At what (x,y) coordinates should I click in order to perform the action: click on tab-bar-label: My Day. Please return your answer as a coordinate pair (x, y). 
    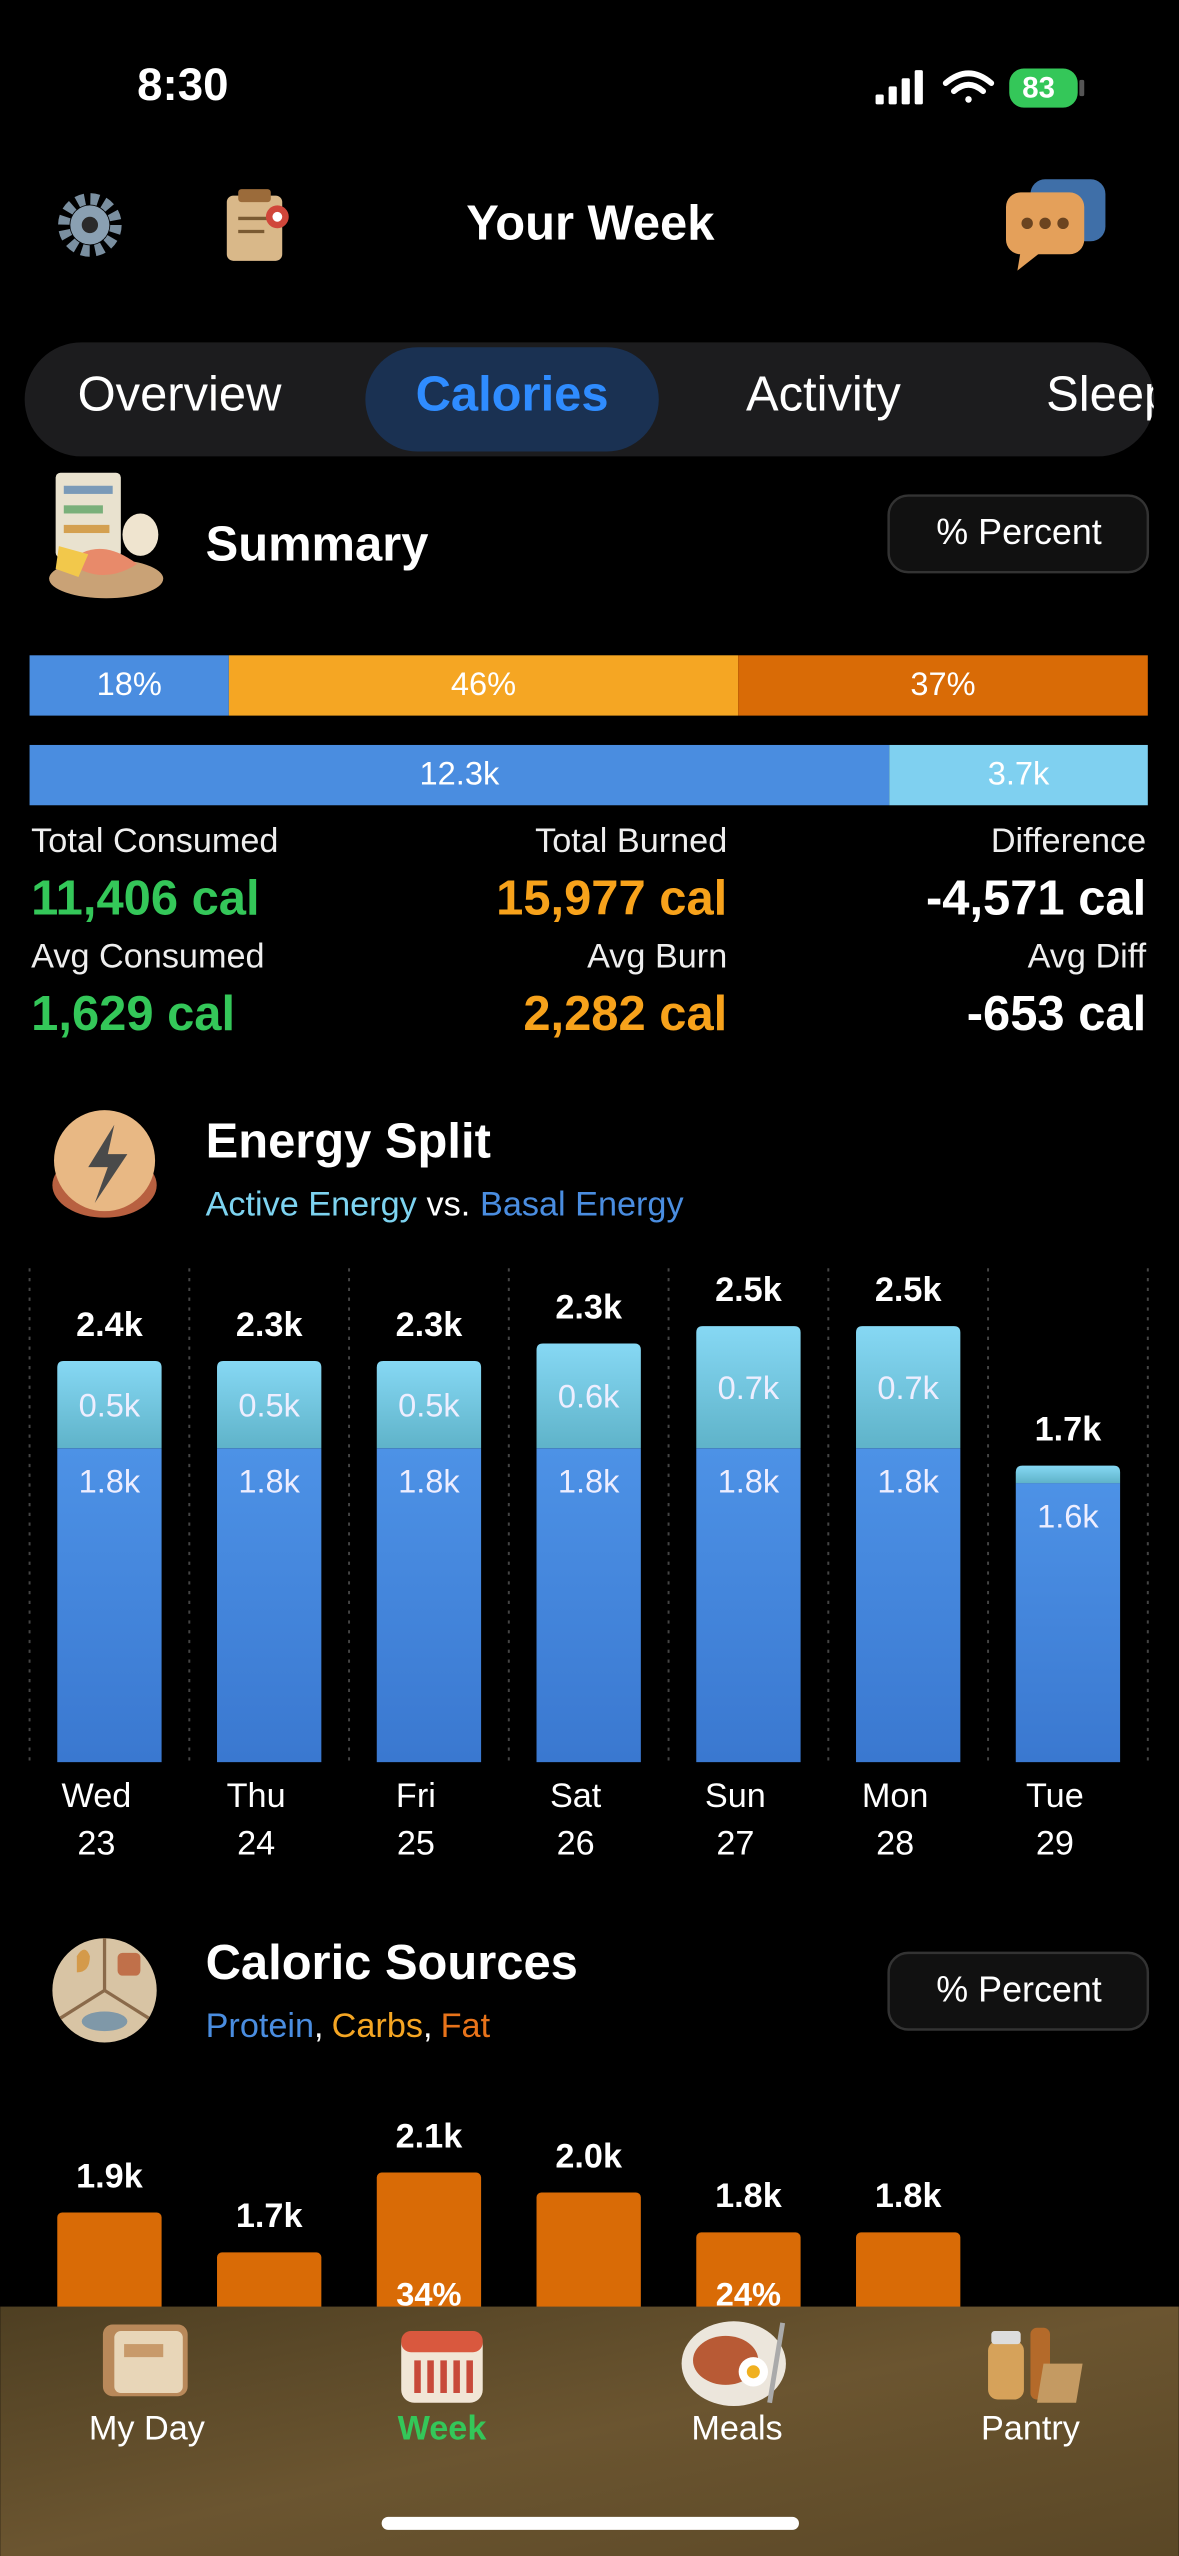
    Looking at the image, I should click on (147, 2429).